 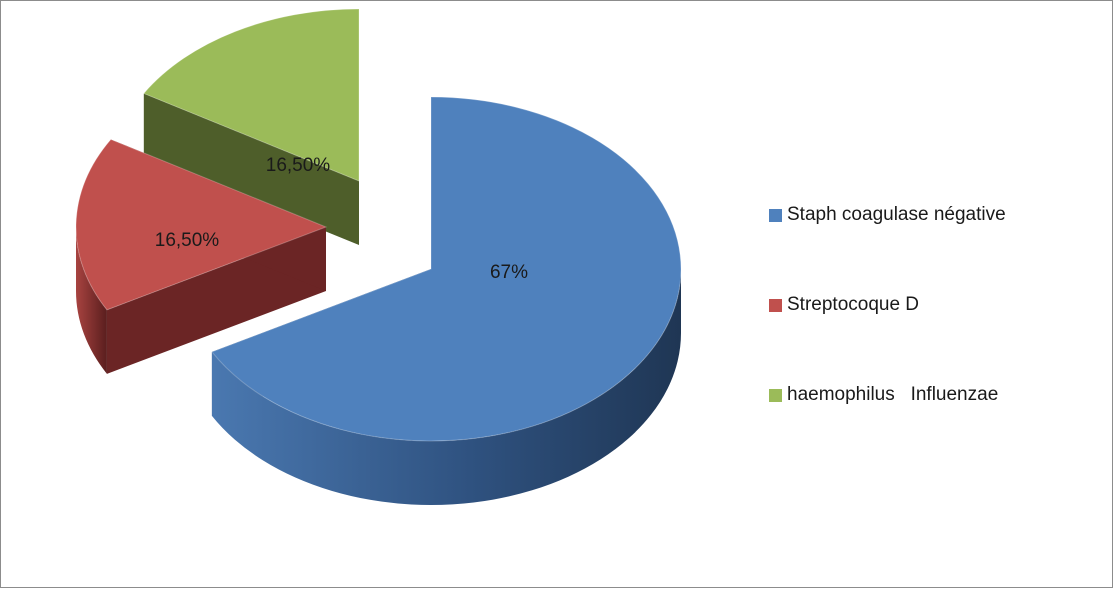 What do you see at coordinates (853, 304) in the screenshot?
I see `legend-label-streptocoque: Streptocoque D` at bounding box center [853, 304].